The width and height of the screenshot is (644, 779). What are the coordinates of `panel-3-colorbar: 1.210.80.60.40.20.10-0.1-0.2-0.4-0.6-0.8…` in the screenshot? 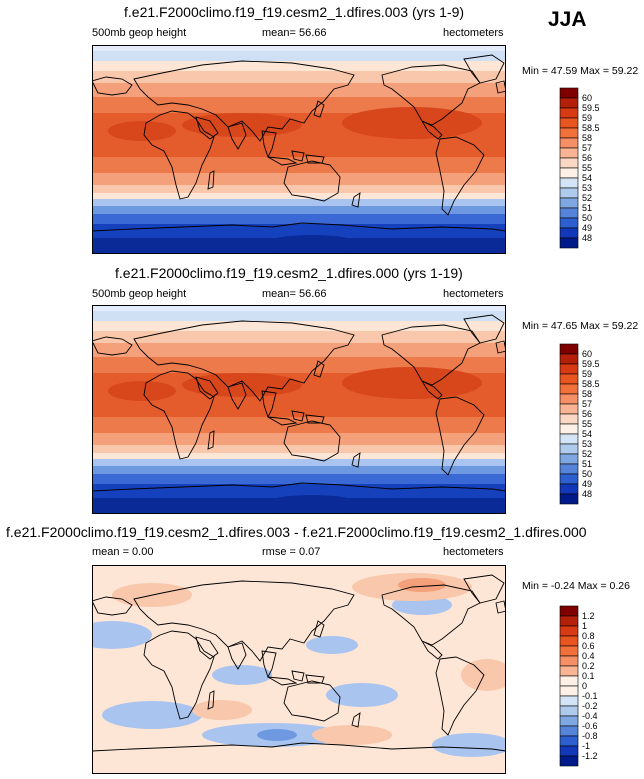 It's located at (578, 686).